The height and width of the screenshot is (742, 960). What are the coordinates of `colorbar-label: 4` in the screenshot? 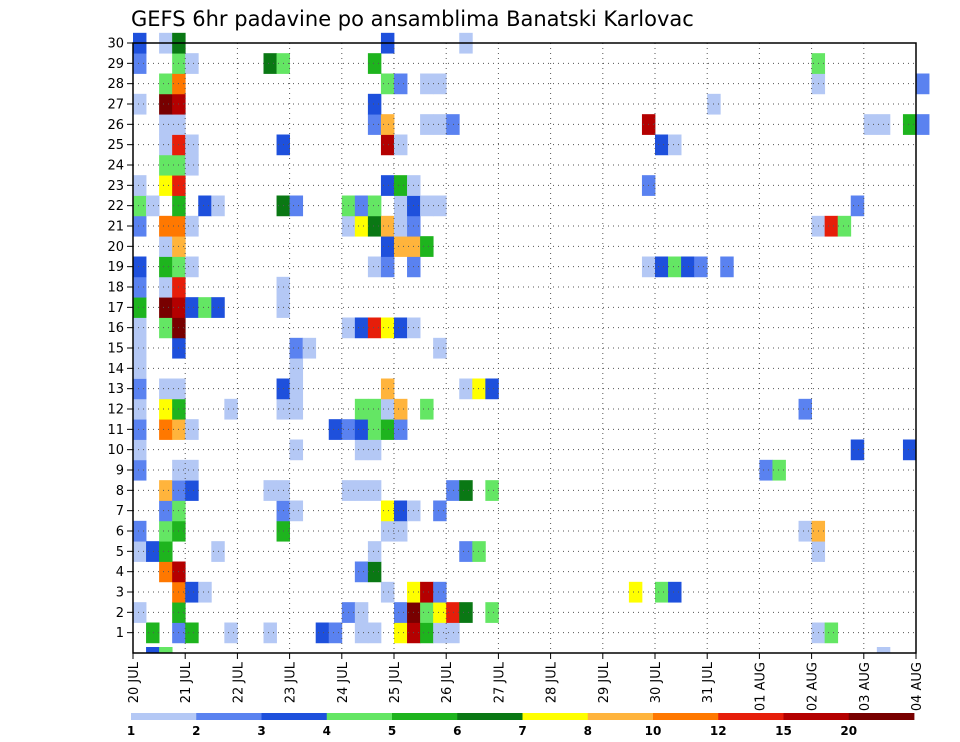 It's located at (327, 731).